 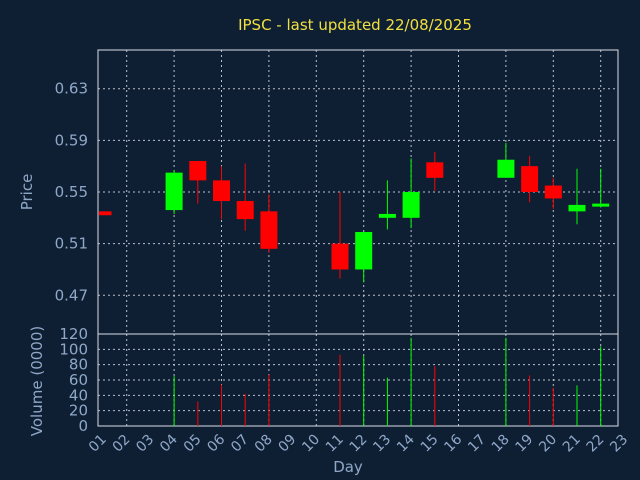 I want to click on volume-tick-label: 80, so click(x=78, y=365).